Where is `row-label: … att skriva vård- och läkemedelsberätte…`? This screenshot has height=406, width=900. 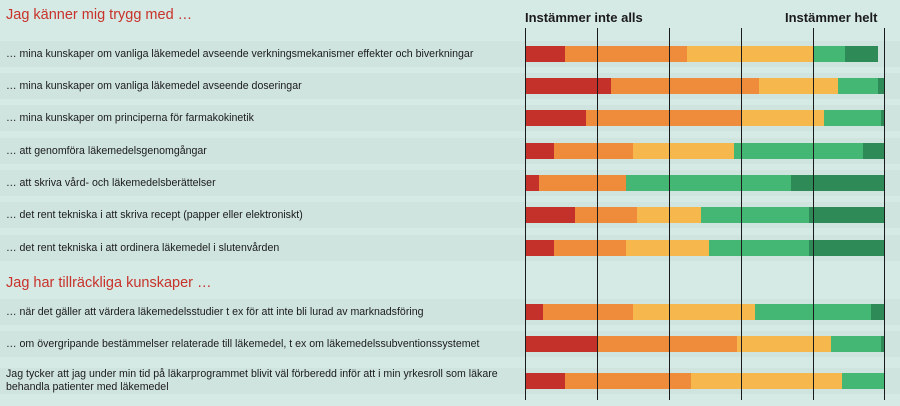 row-label: … att skriva vård- och läkemedelsberätte… is located at coordinates (111, 183).